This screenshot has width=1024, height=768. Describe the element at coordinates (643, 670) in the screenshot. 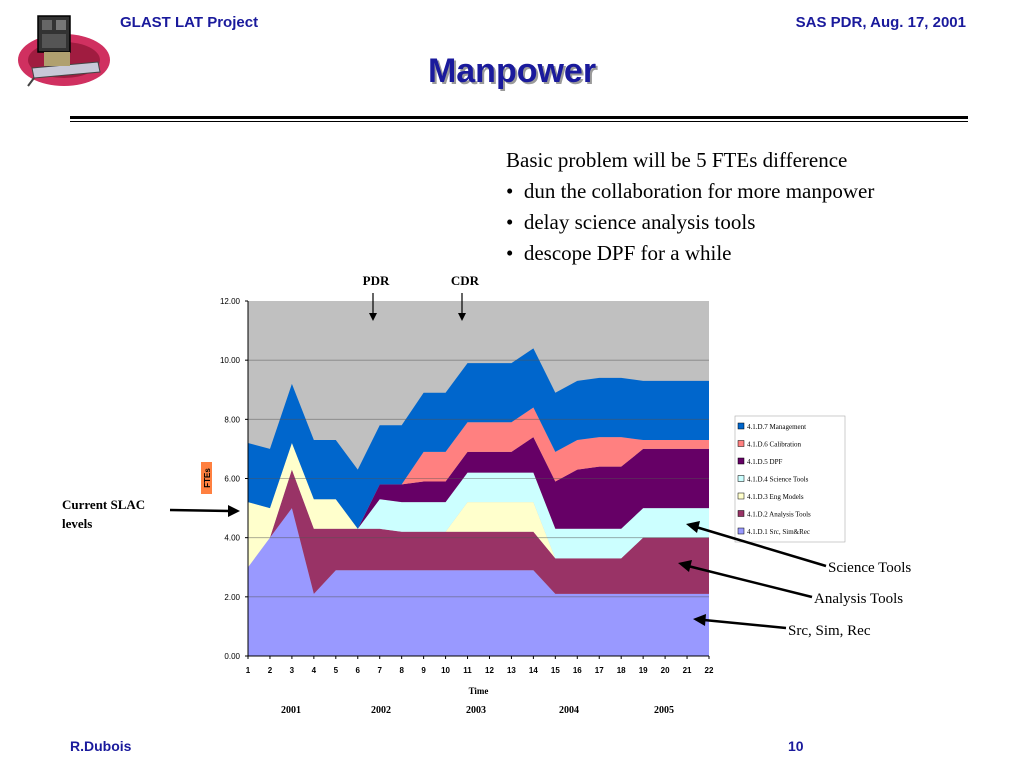

I see `x-tick-label: 19` at that location.